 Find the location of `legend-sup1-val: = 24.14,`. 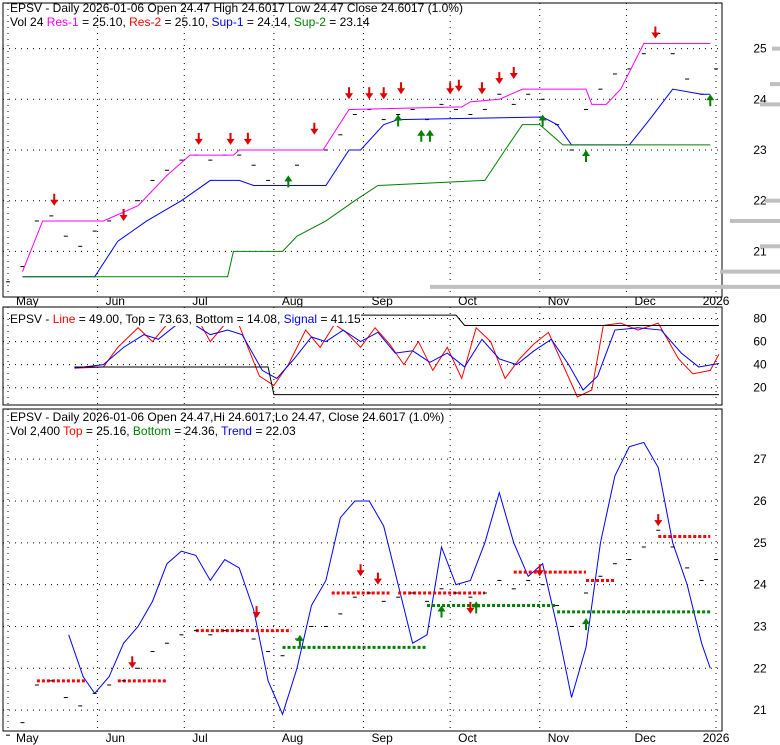

legend-sup1-val: = 24.14, is located at coordinates (268, 22).